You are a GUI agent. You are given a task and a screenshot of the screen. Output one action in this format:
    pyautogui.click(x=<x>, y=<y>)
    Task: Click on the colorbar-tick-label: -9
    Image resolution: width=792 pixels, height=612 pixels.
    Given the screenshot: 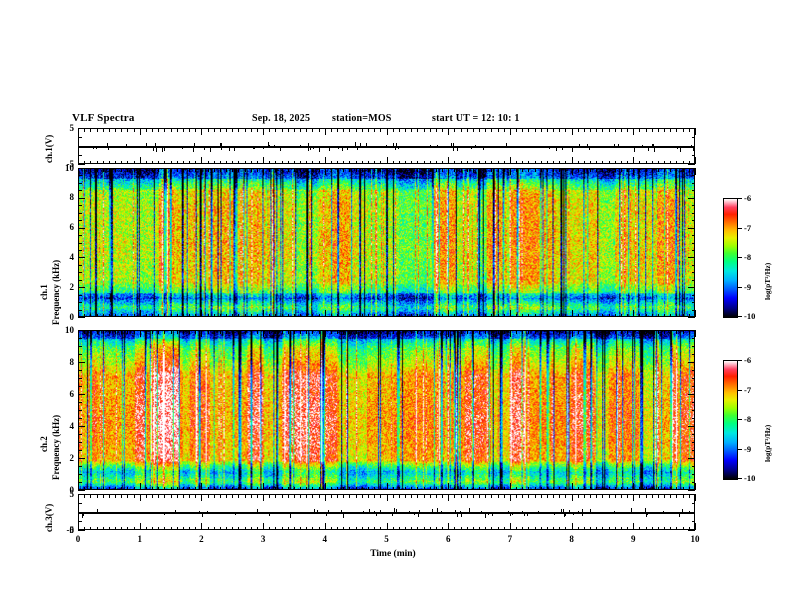 What is the action you would take?
    pyautogui.click(x=748, y=286)
    